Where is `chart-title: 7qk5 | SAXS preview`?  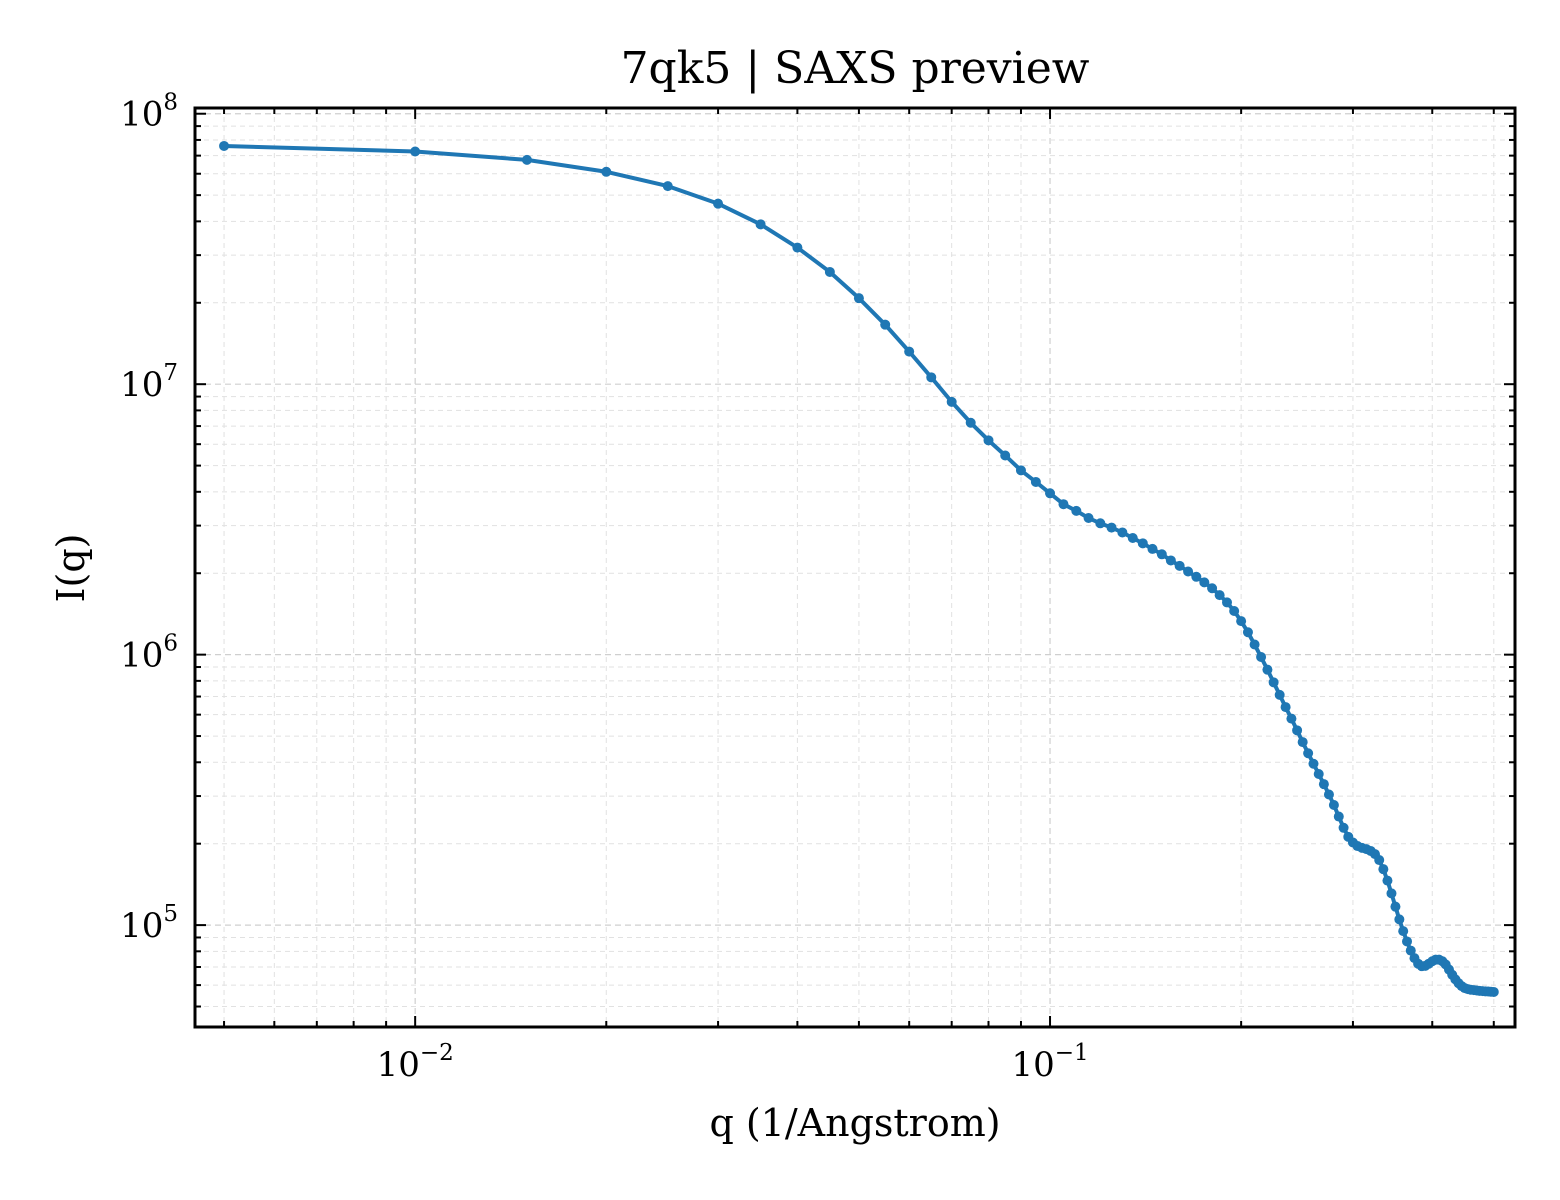
chart-title: 7qk5 | SAXS preview is located at coordinates (855, 68).